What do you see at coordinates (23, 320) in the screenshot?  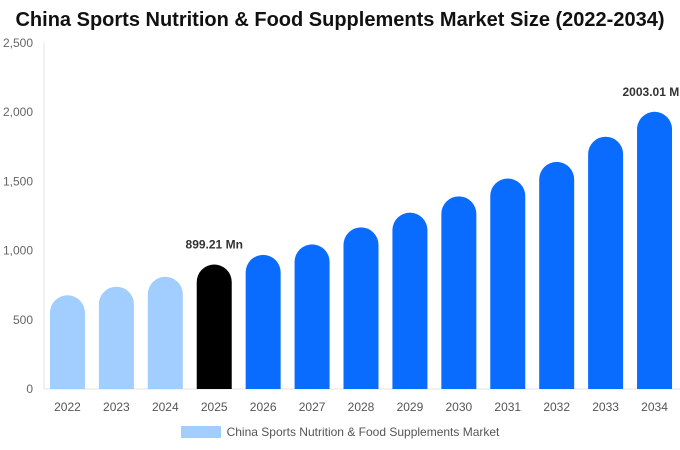 I see `y-tick-label: 500` at bounding box center [23, 320].